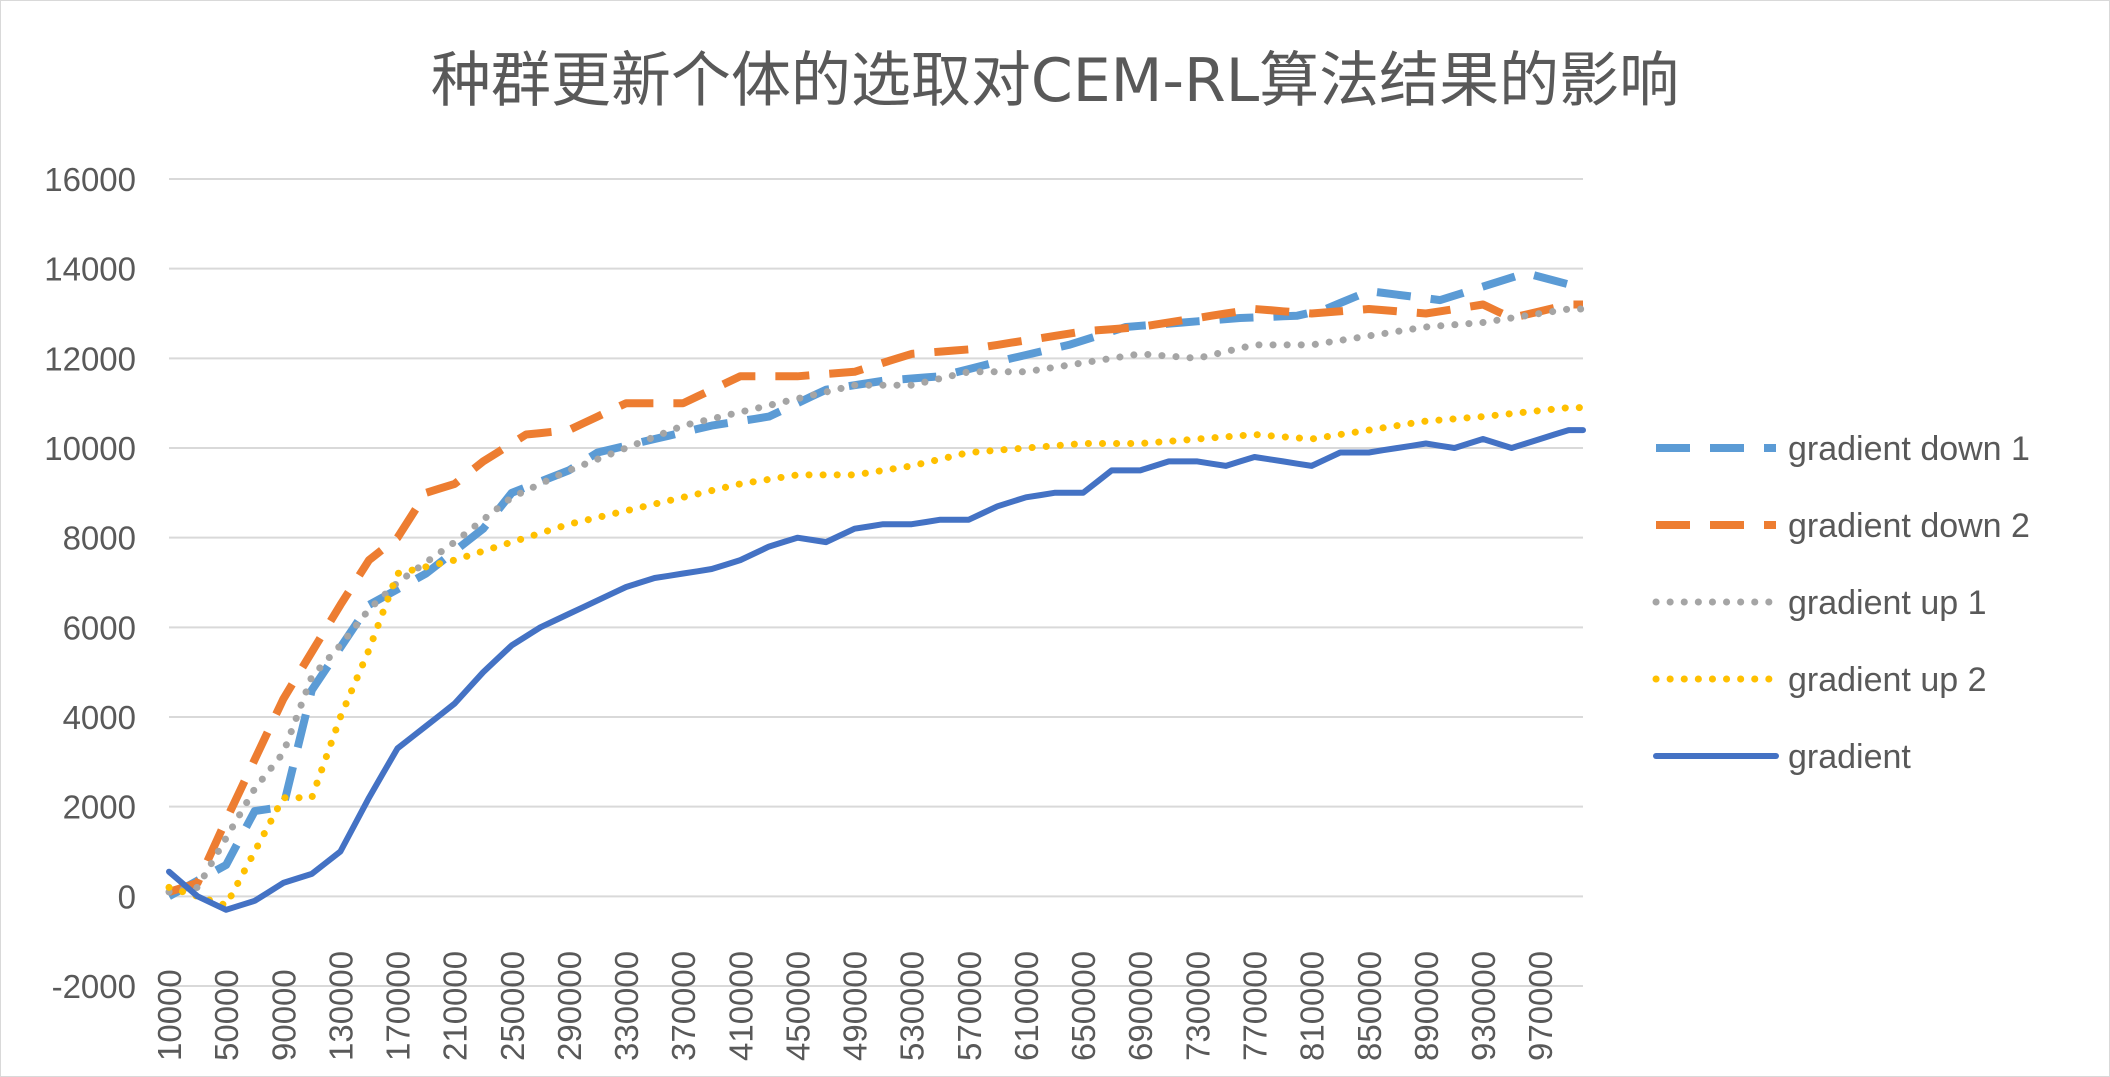 The height and width of the screenshot is (1077, 2110). I want to click on y-tick-label: 10000, so click(90, 448).